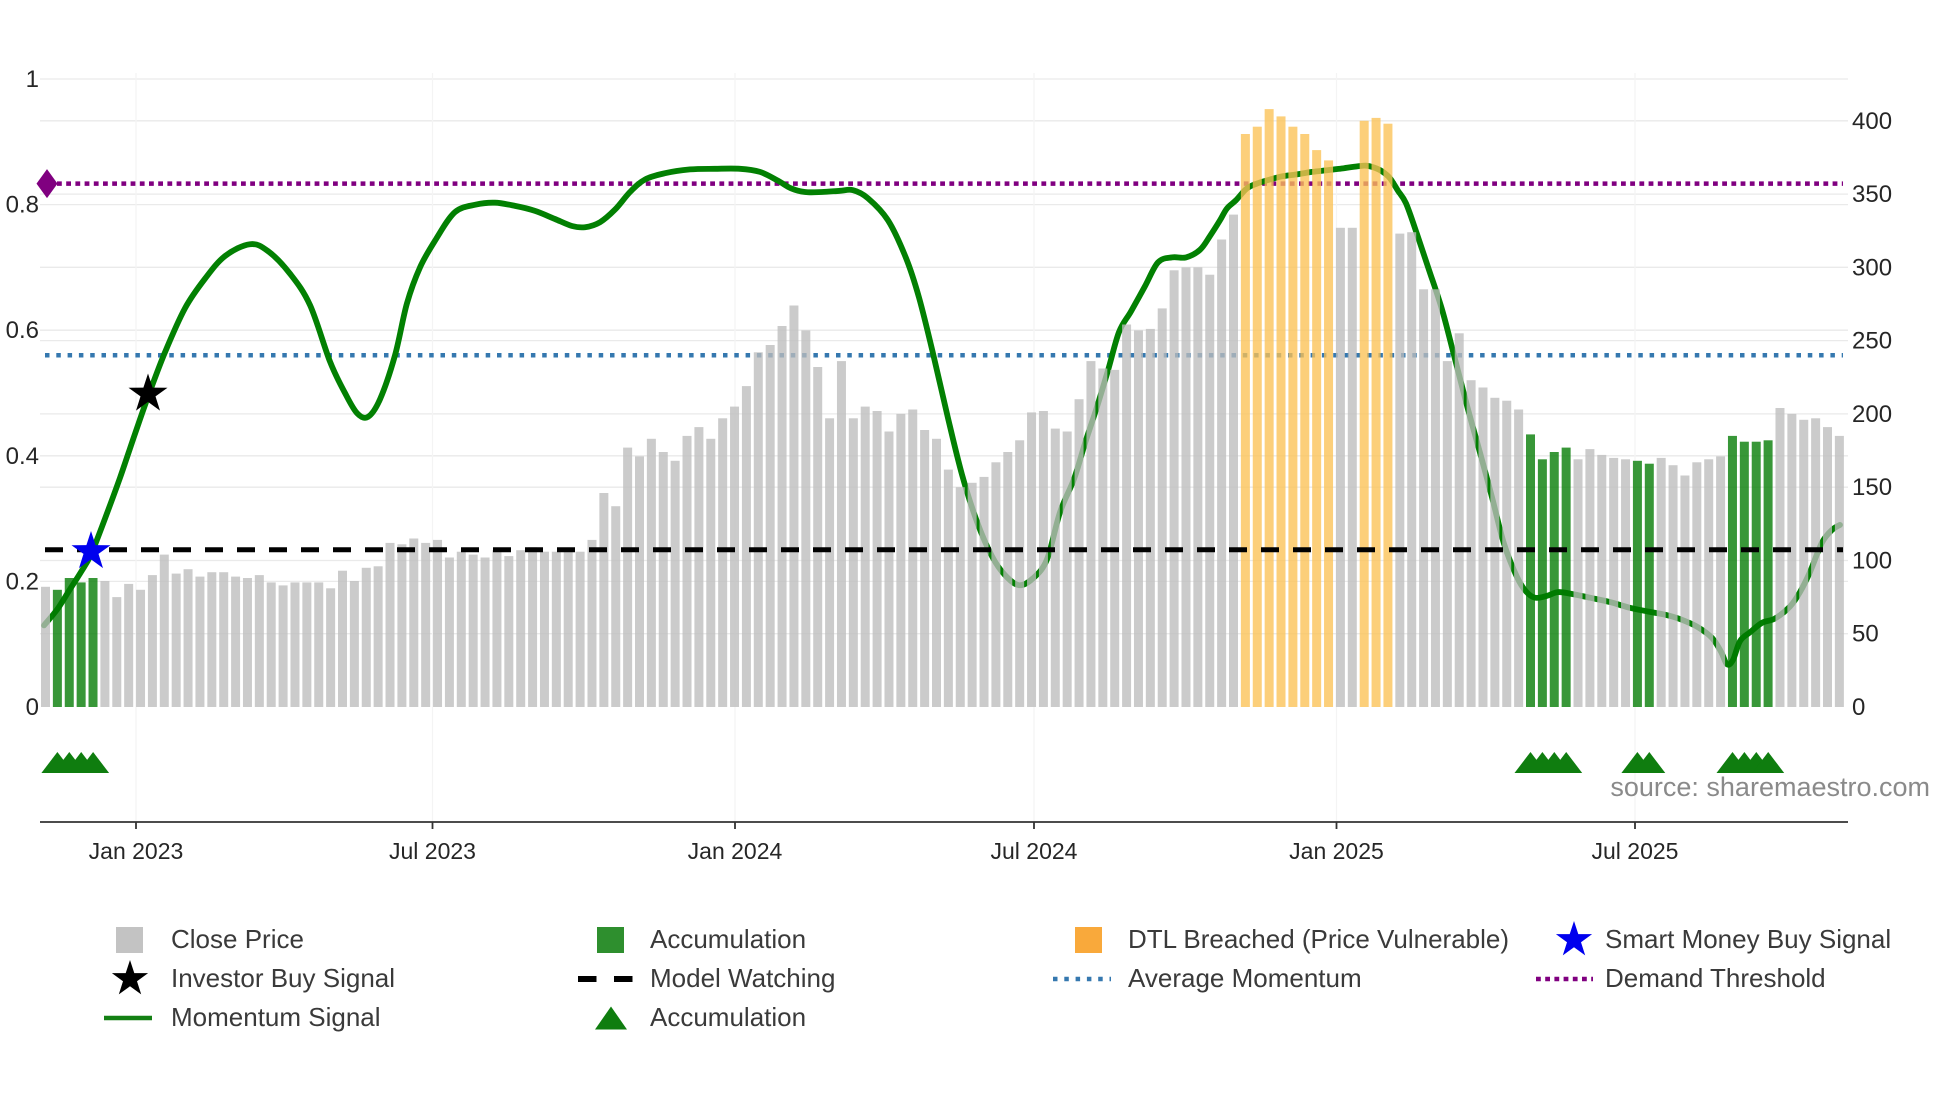 Image resolution: width=1960 pixels, height=1107 pixels. I want to click on svg-text: 300, so click(1872, 267).